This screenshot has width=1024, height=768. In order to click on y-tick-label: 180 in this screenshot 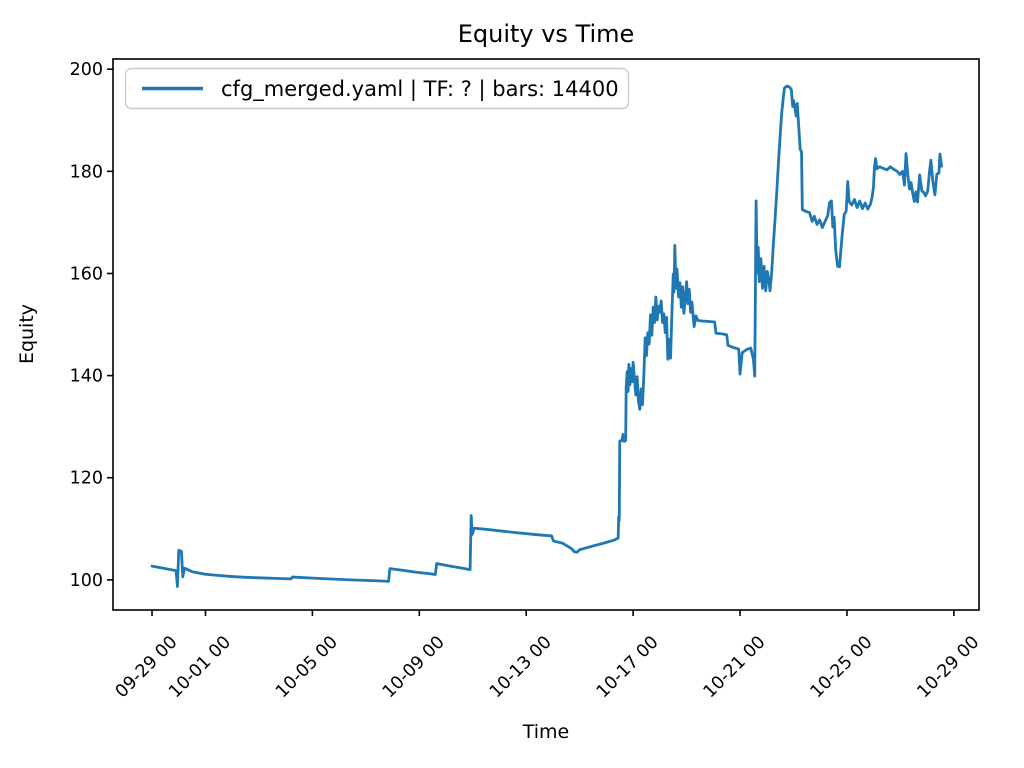, I will do `click(86, 172)`.